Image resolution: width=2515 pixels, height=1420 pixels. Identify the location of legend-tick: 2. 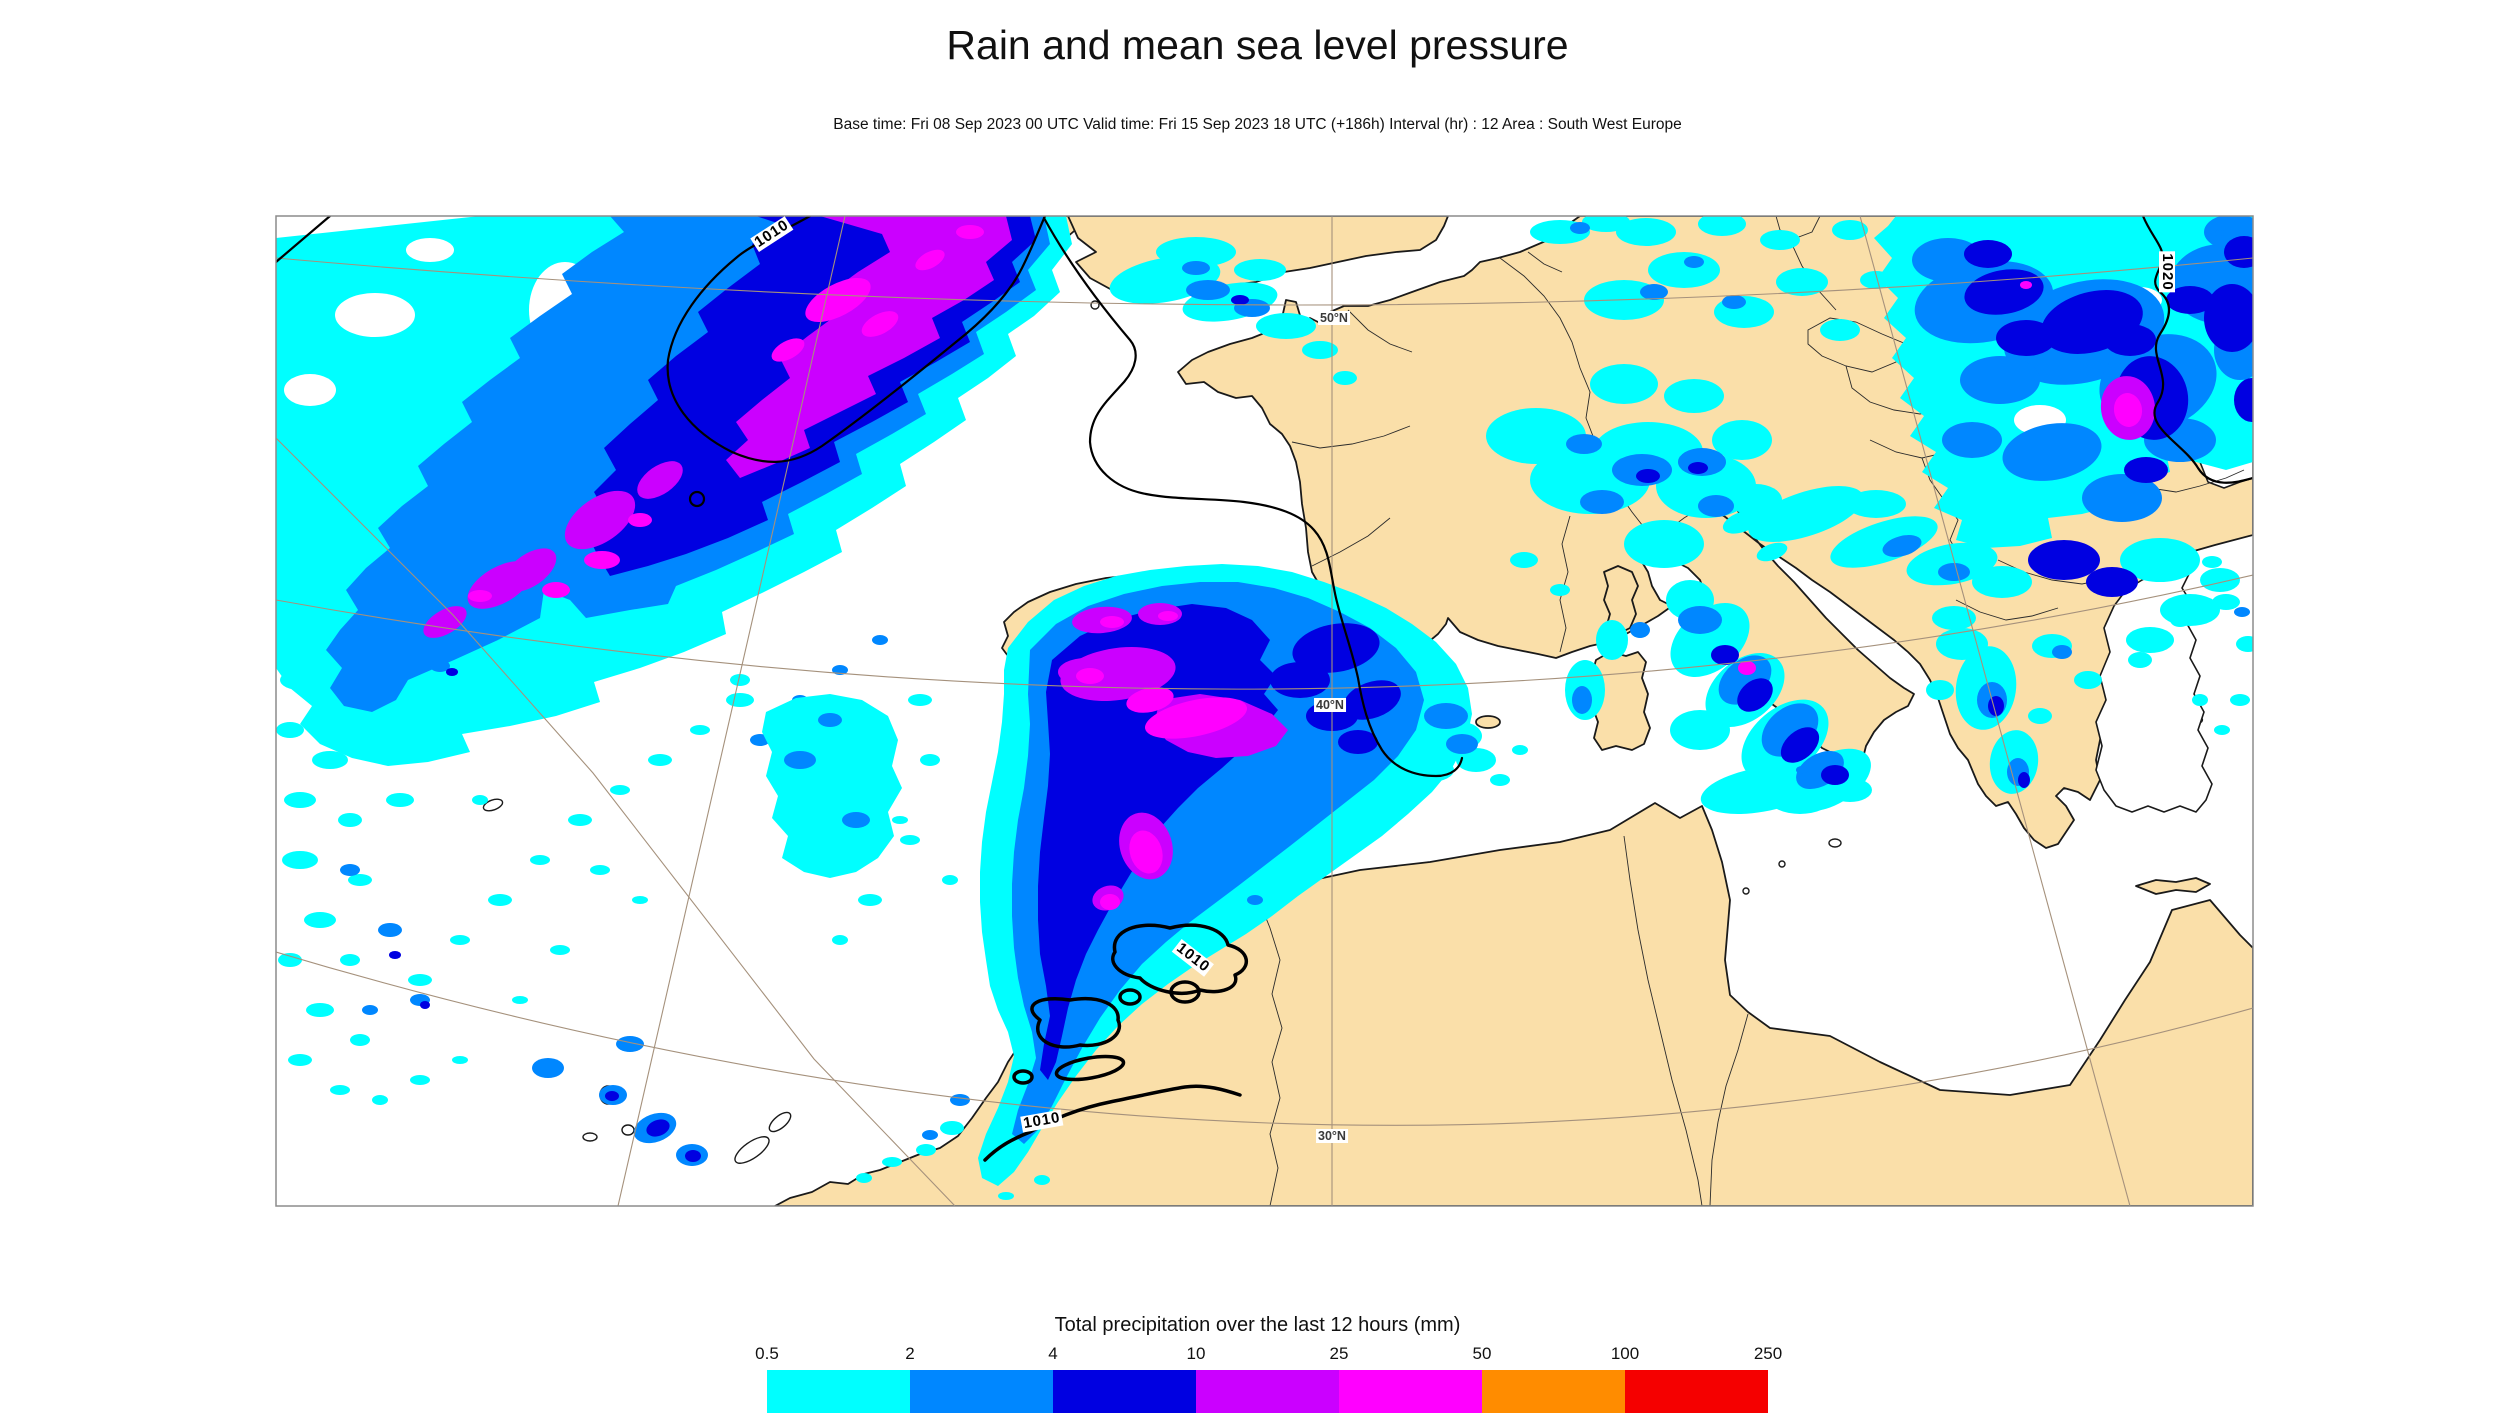
(910, 1353).